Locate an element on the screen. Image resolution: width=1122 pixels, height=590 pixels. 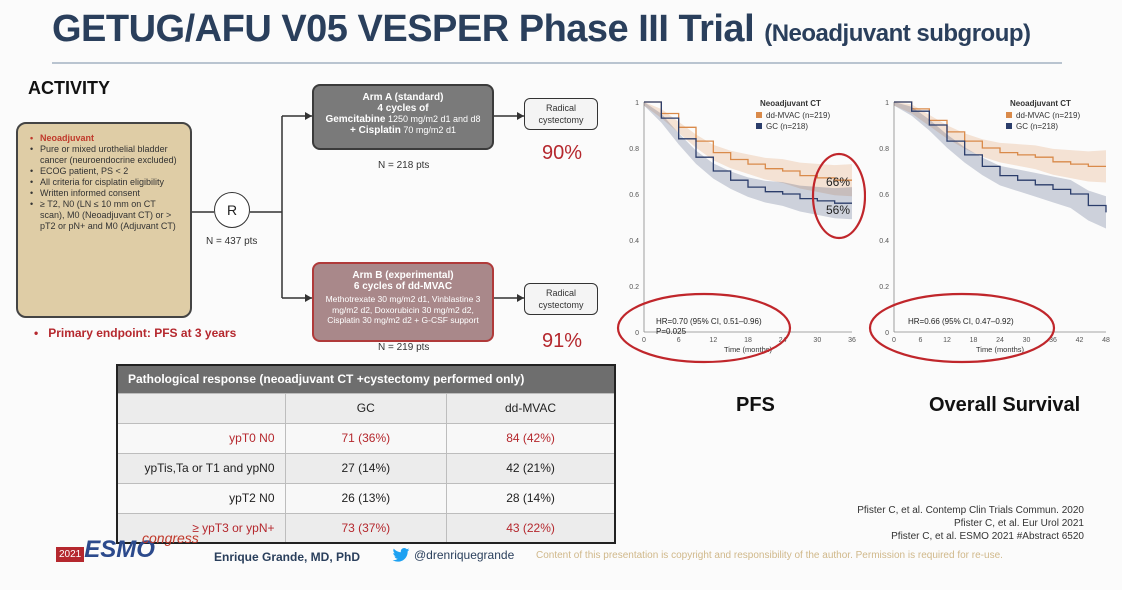
survival-annotation: 66% is located at coordinates (838, 182).